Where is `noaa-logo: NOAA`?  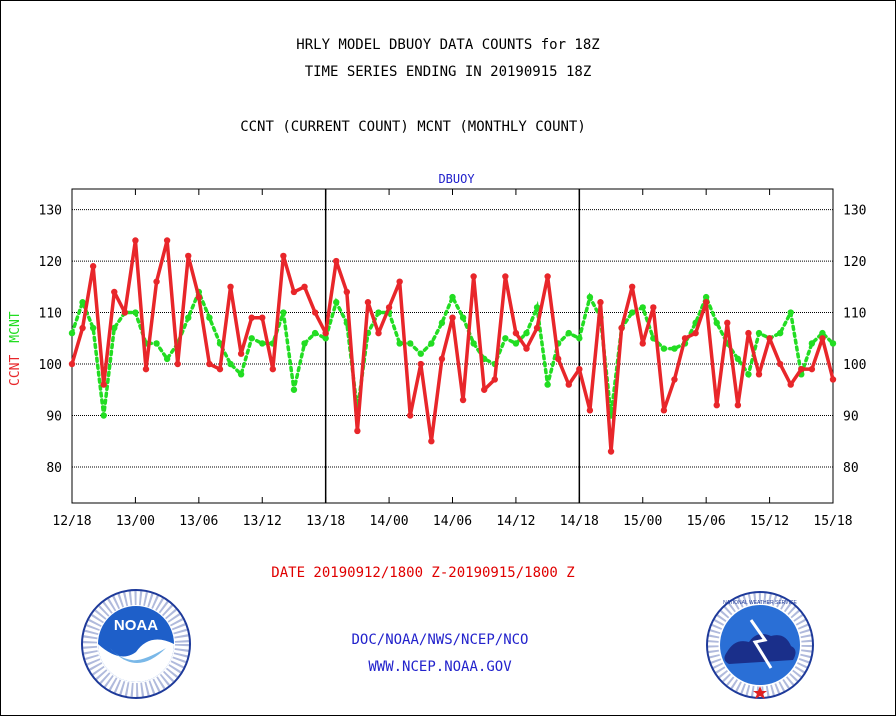
noaa-logo: NOAA is located at coordinates (136, 644).